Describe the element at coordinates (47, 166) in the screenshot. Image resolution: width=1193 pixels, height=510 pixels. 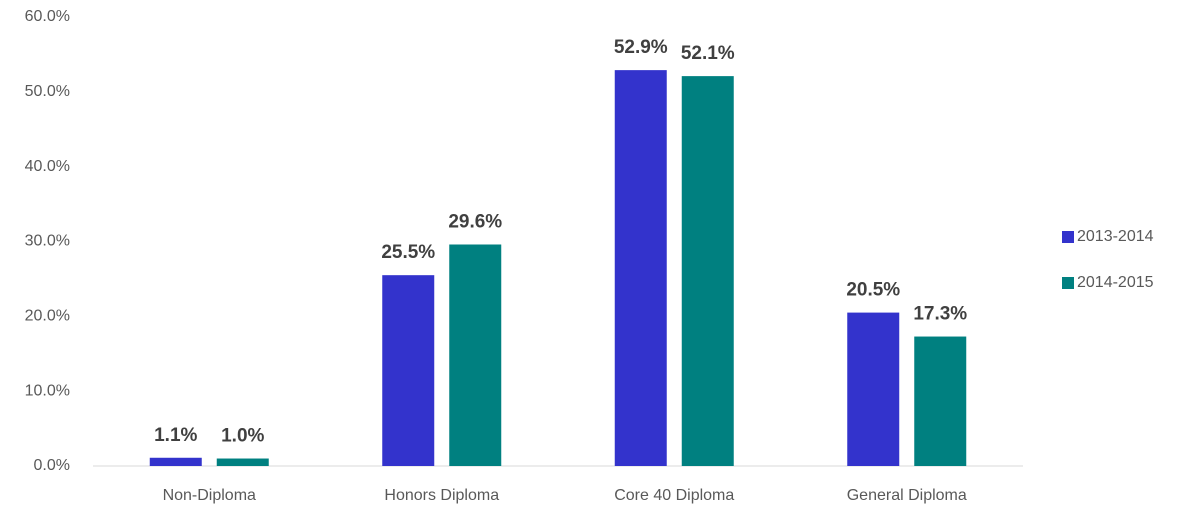
I see `y-tick-label: 40.0%` at that location.